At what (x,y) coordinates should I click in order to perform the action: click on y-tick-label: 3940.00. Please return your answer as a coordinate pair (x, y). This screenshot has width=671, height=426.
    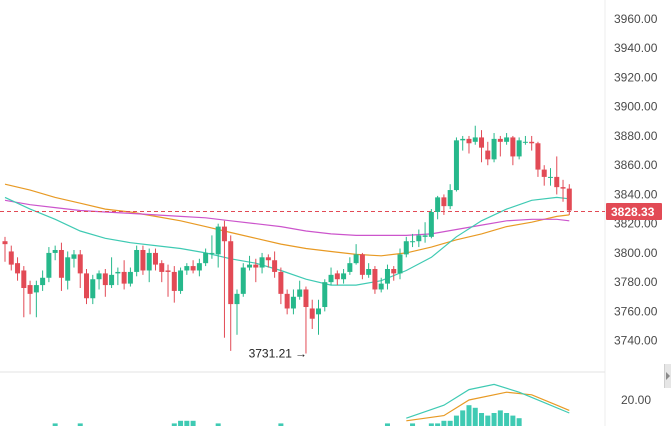
    Looking at the image, I should click on (636, 48).